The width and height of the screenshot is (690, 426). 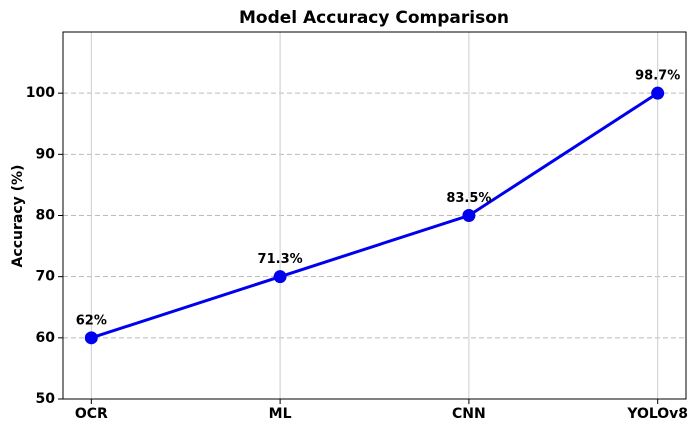 What do you see at coordinates (46, 399) in the screenshot?
I see `y-tick-label: 50` at bounding box center [46, 399].